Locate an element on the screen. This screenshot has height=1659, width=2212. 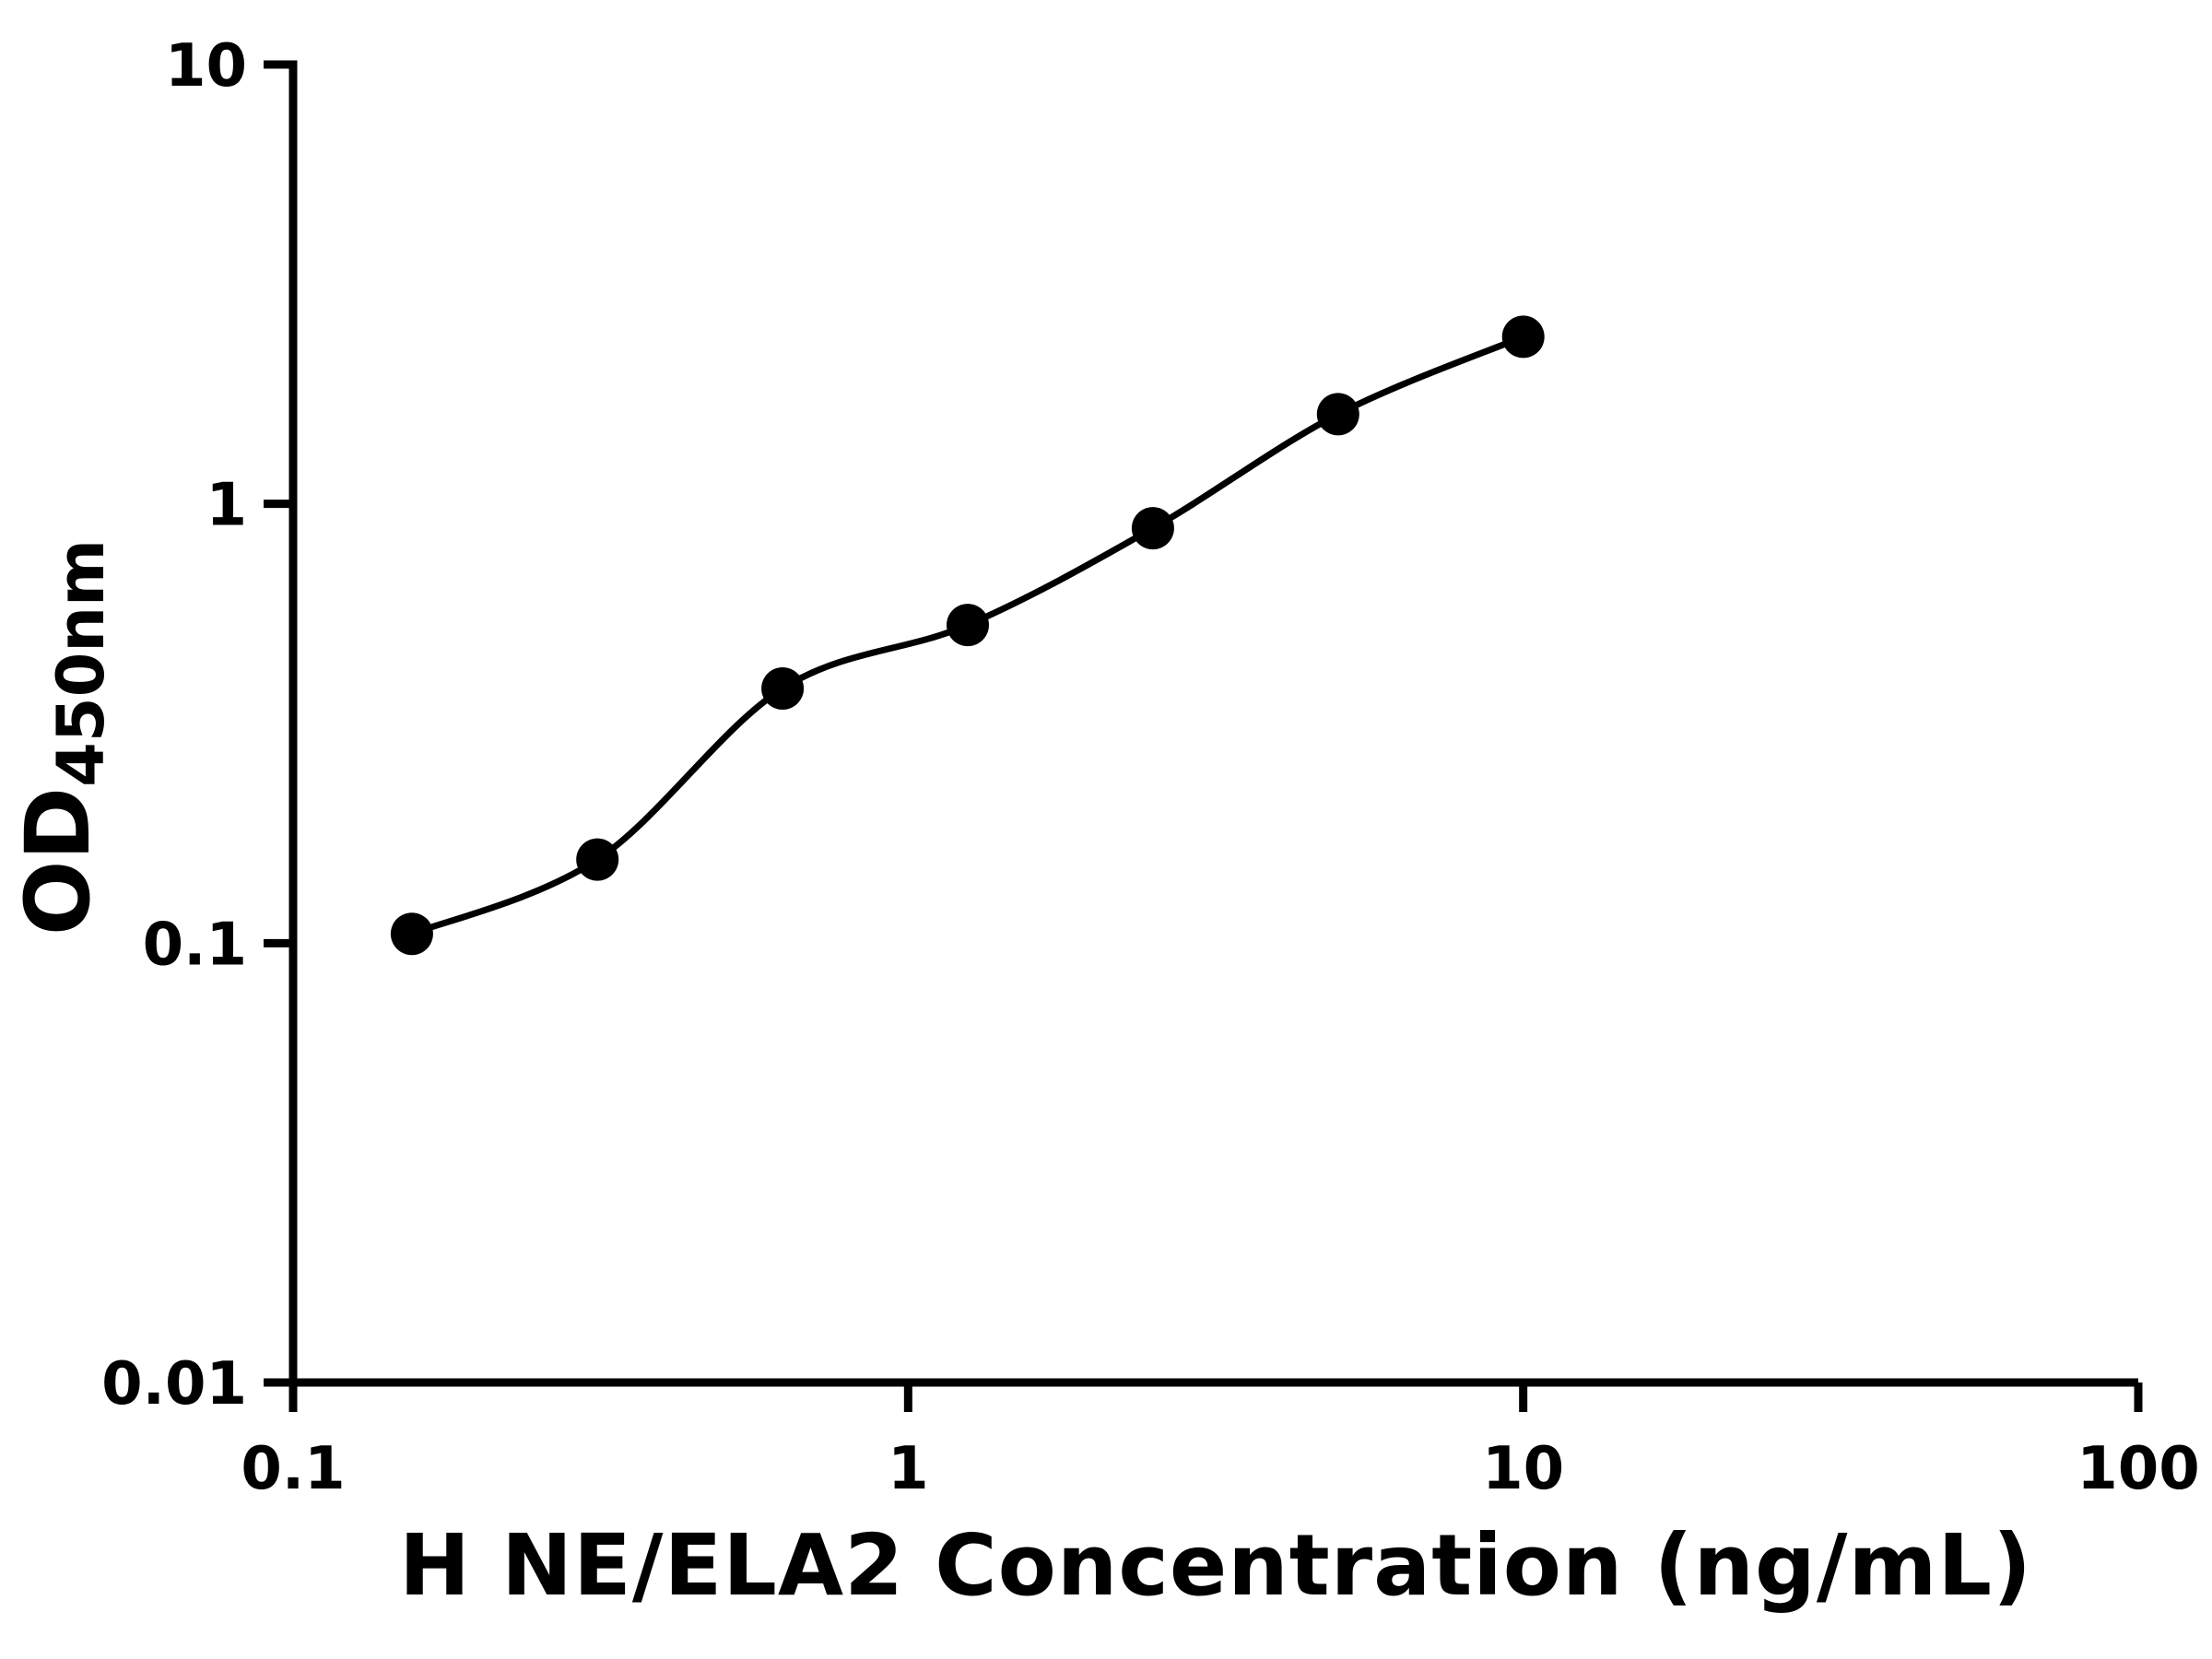
y-axis-title: OD 450nm is located at coordinates (66, 737).